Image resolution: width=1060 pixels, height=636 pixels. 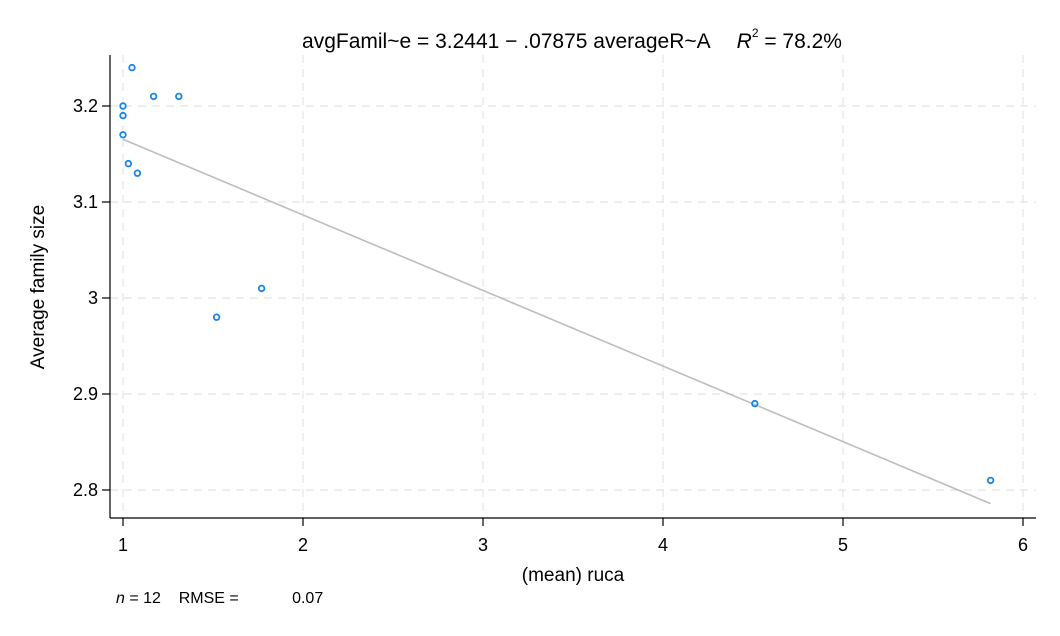 I want to click on footer-rmse-value: 0.07, so click(x=308, y=598).